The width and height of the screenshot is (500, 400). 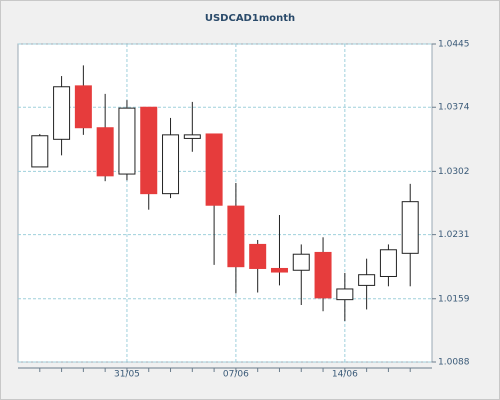 I want to click on chart-title: USDCAD1month, so click(x=250, y=18).